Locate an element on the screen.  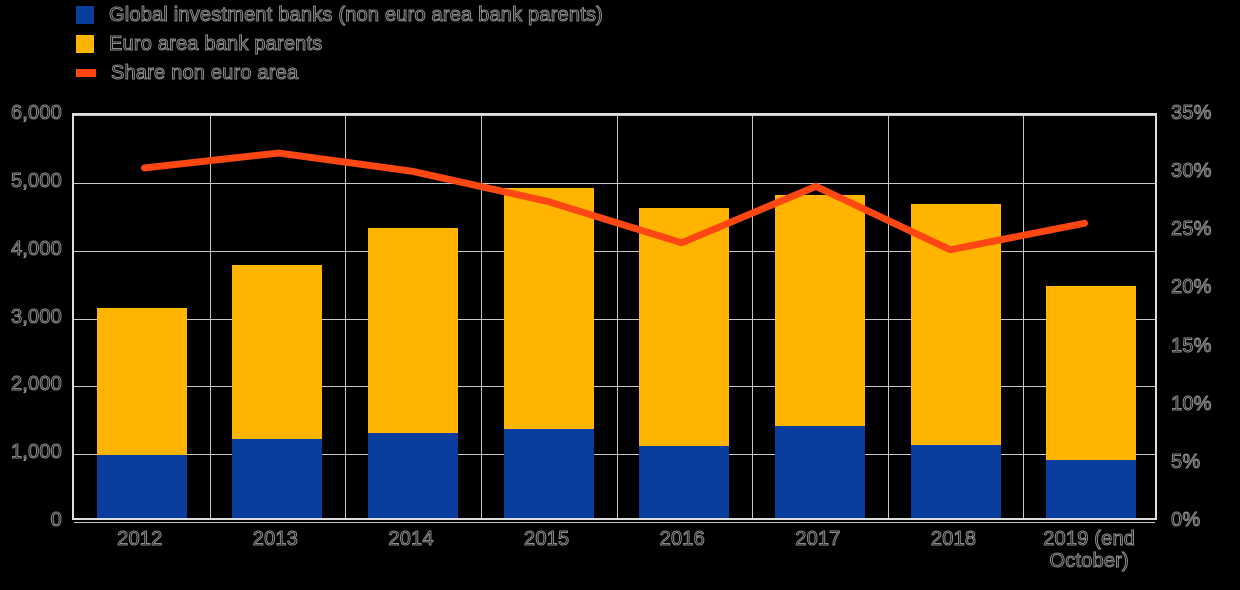
left-tick-label: 0 is located at coordinates (56, 520).